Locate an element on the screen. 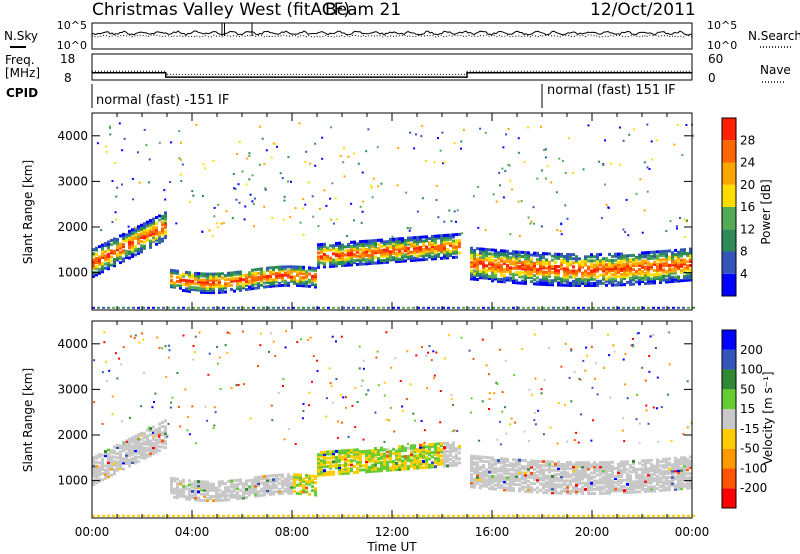  power-cell-1974 is located at coordinates (562, 160).